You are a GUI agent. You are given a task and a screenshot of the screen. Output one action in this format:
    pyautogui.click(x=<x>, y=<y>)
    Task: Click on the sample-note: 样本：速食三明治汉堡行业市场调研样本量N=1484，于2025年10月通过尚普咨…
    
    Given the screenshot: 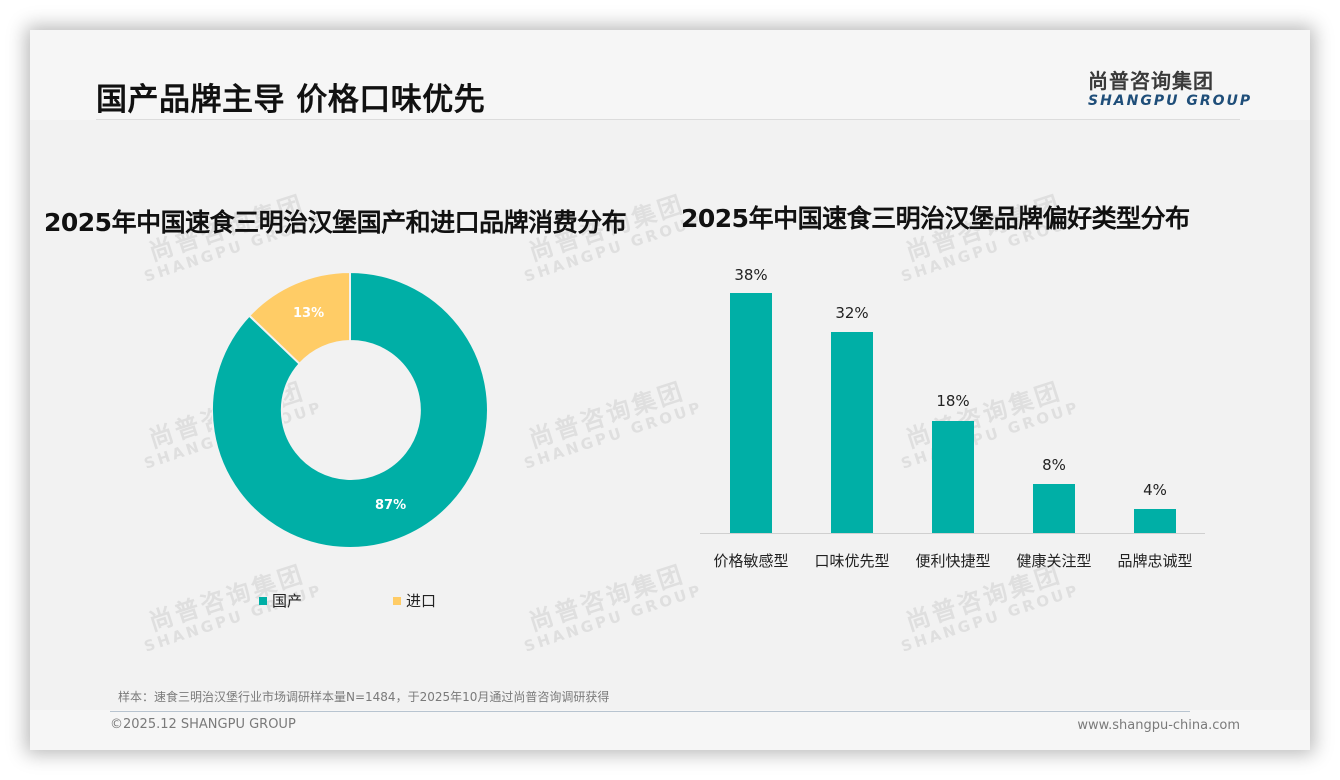 What is the action you would take?
    pyautogui.click(x=364, y=697)
    